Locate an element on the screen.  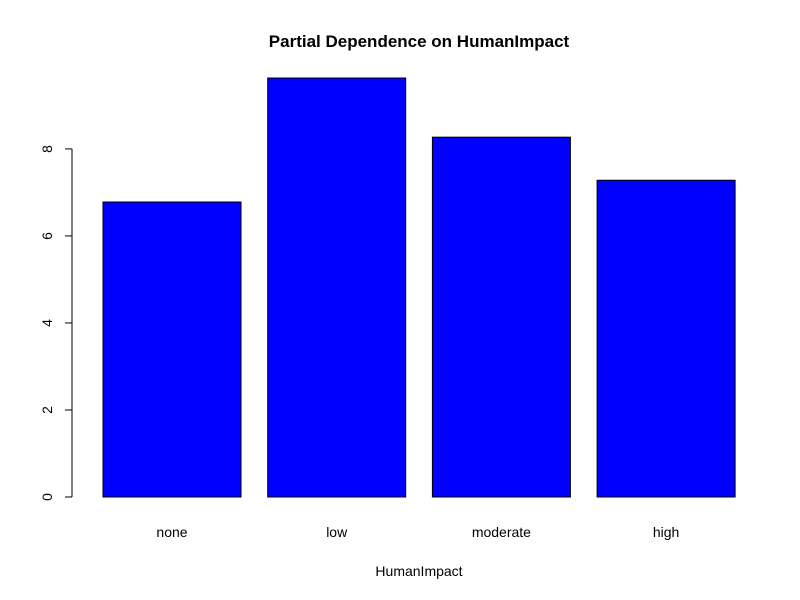
x-axis-label: HumanImpact is located at coordinates (418, 571).